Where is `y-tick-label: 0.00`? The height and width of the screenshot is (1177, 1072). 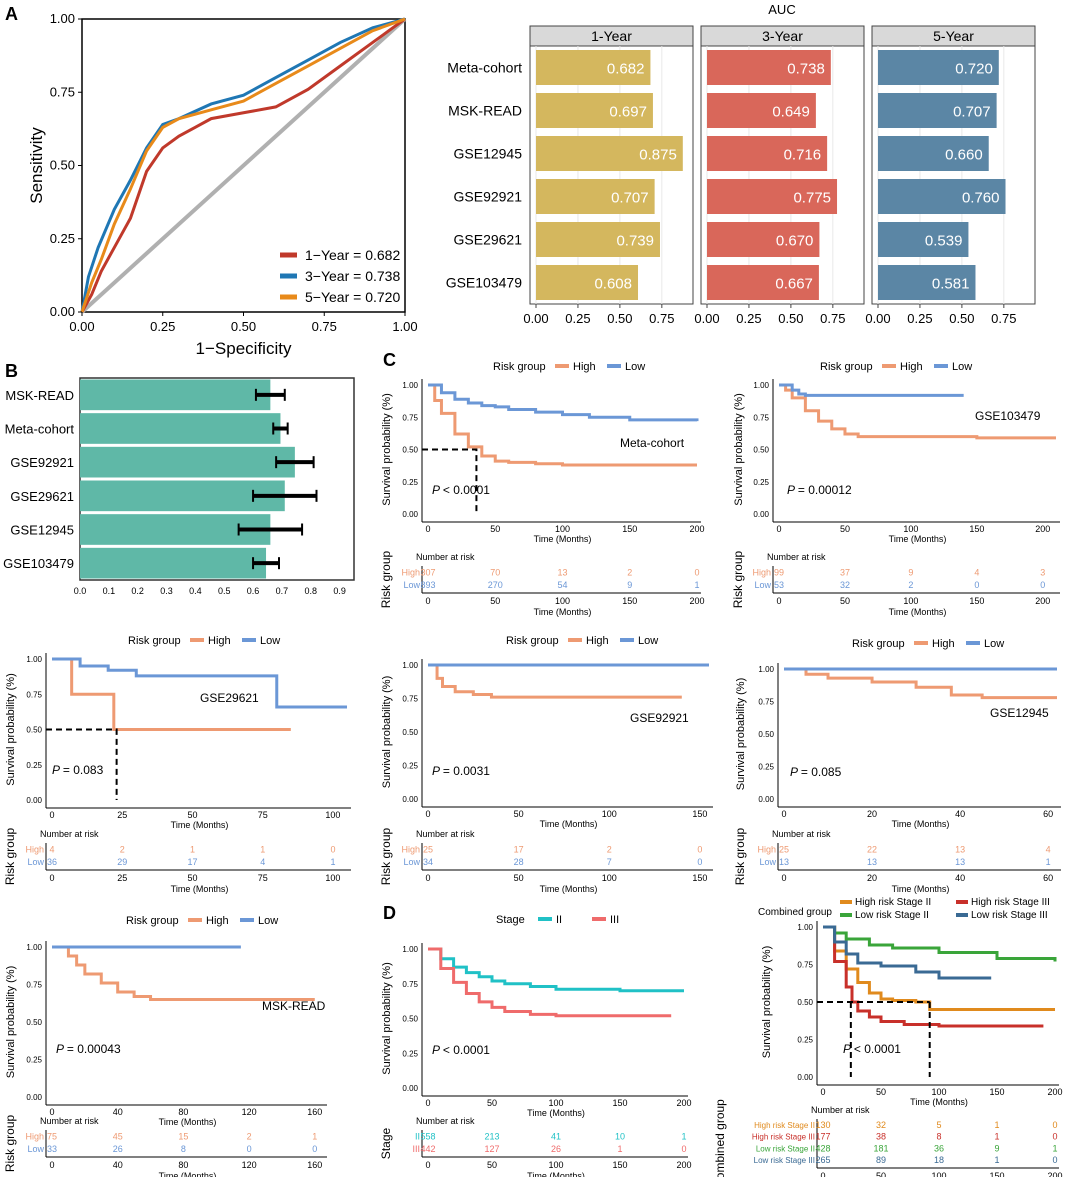 y-tick-label: 0.00 is located at coordinates (62, 311).